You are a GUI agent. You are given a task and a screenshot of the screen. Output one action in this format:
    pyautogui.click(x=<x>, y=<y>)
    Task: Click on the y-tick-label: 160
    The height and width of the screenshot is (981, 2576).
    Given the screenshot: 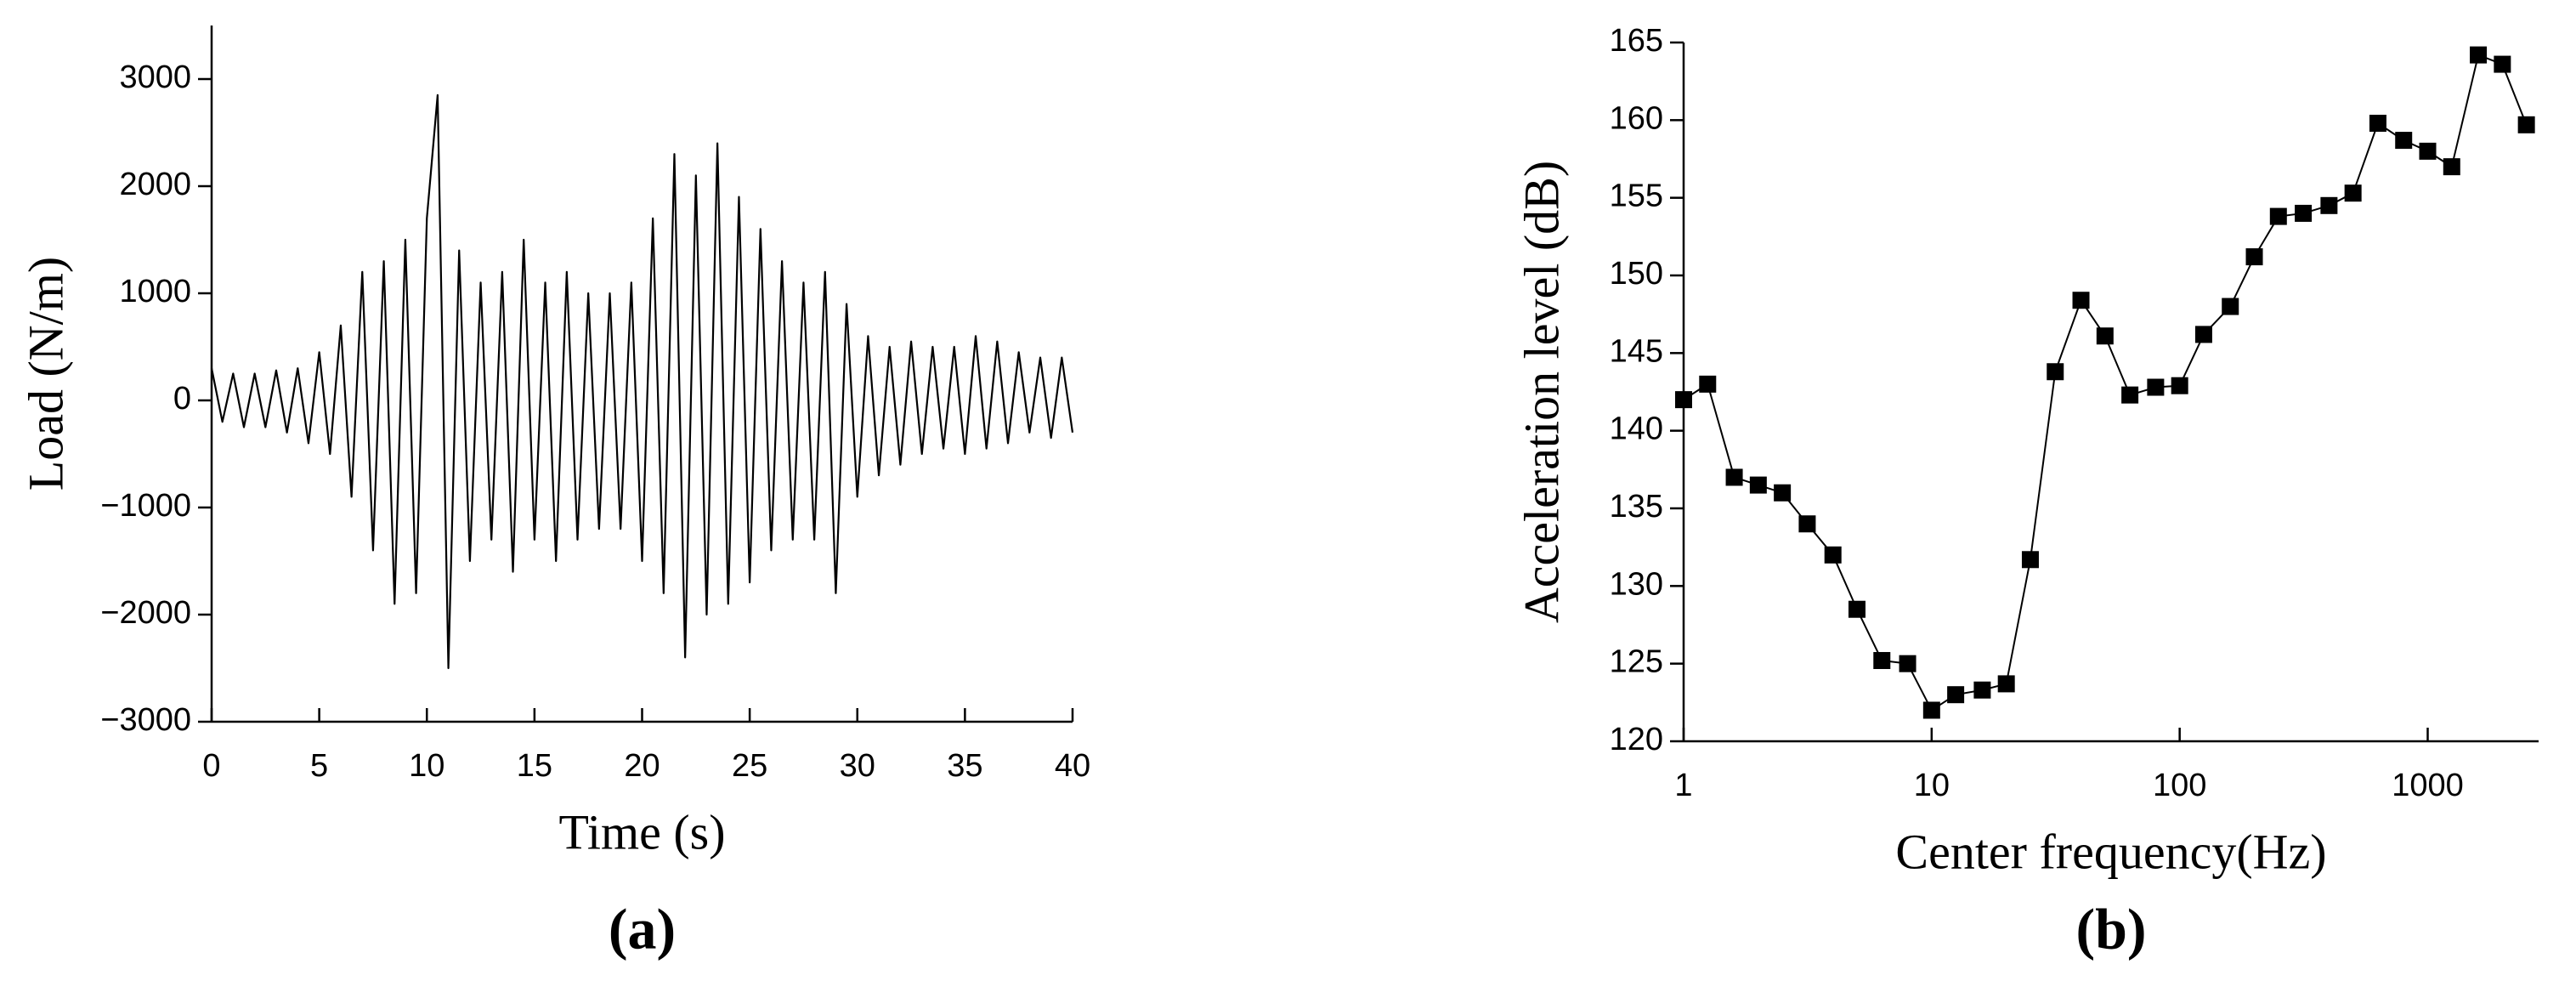 What is the action you would take?
    pyautogui.click(x=1636, y=118)
    